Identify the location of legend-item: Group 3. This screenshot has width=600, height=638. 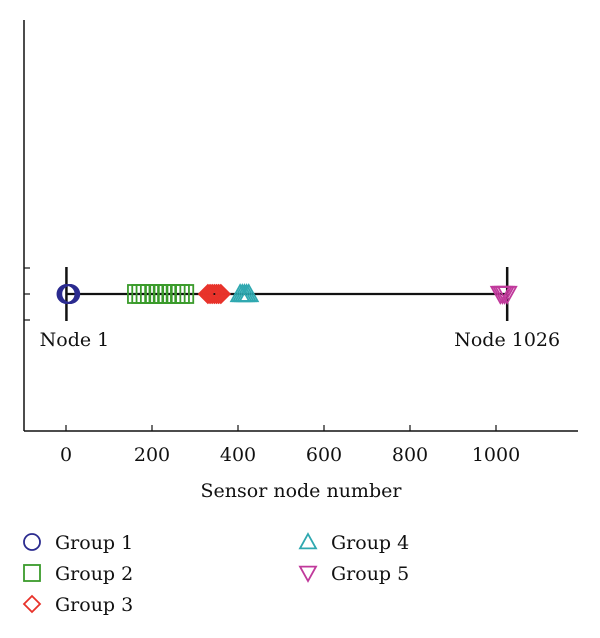
(77, 605).